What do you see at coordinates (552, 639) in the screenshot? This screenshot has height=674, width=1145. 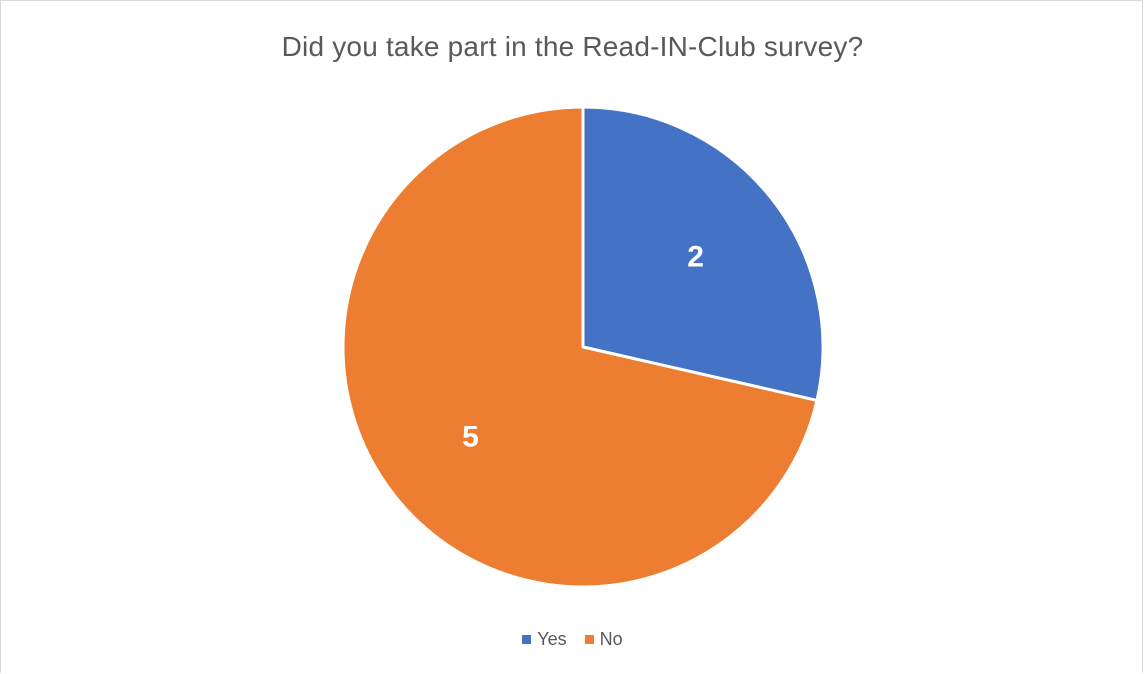 I see `legend-label-yes: Yes` at bounding box center [552, 639].